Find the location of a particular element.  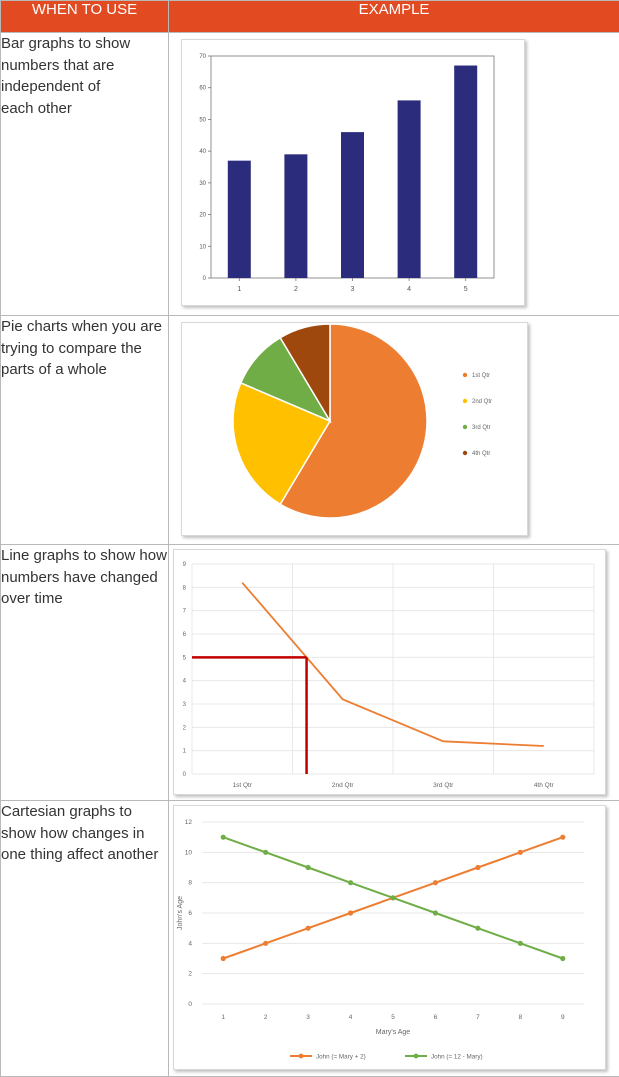

y-axis-label: John's Age is located at coordinates (180, 913).